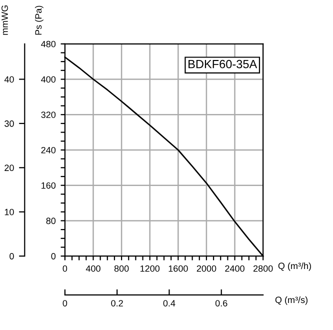 The image size is (333, 330). What do you see at coordinates (49, 185) in the screenshot?
I see `y-tick-label: 160` at bounding box center [49, 185].